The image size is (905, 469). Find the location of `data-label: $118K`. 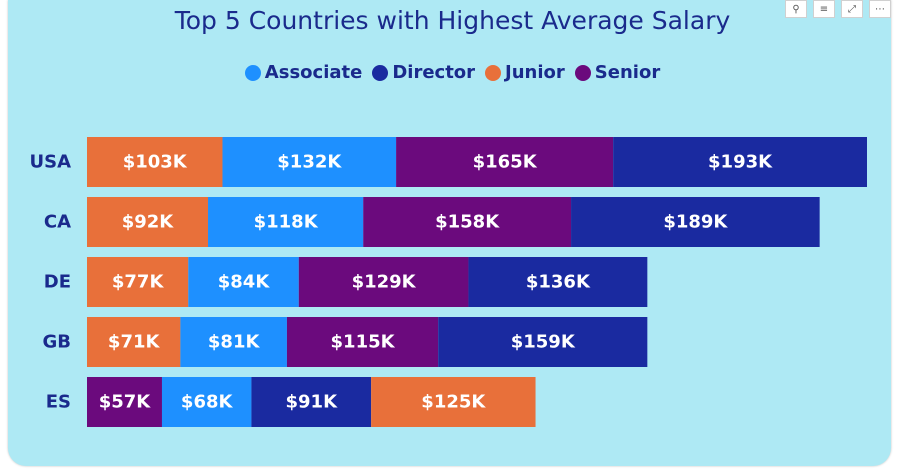

data-label: $118K is located at coordinates (286, 222).